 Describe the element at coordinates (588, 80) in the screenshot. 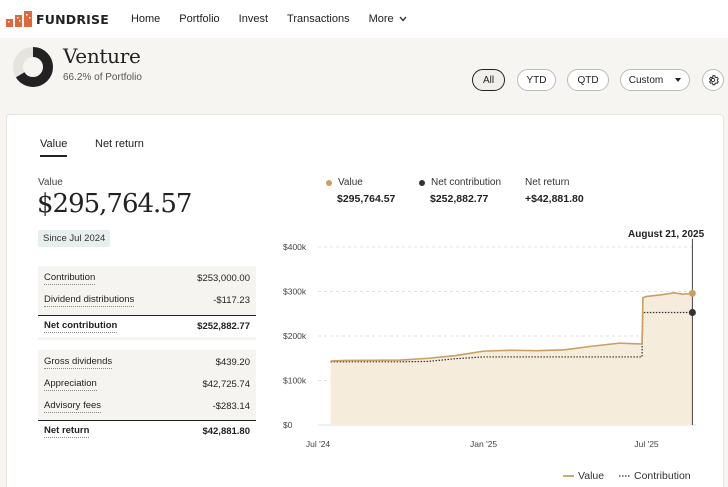

I see `range-qtd-button: QTD` at that location.